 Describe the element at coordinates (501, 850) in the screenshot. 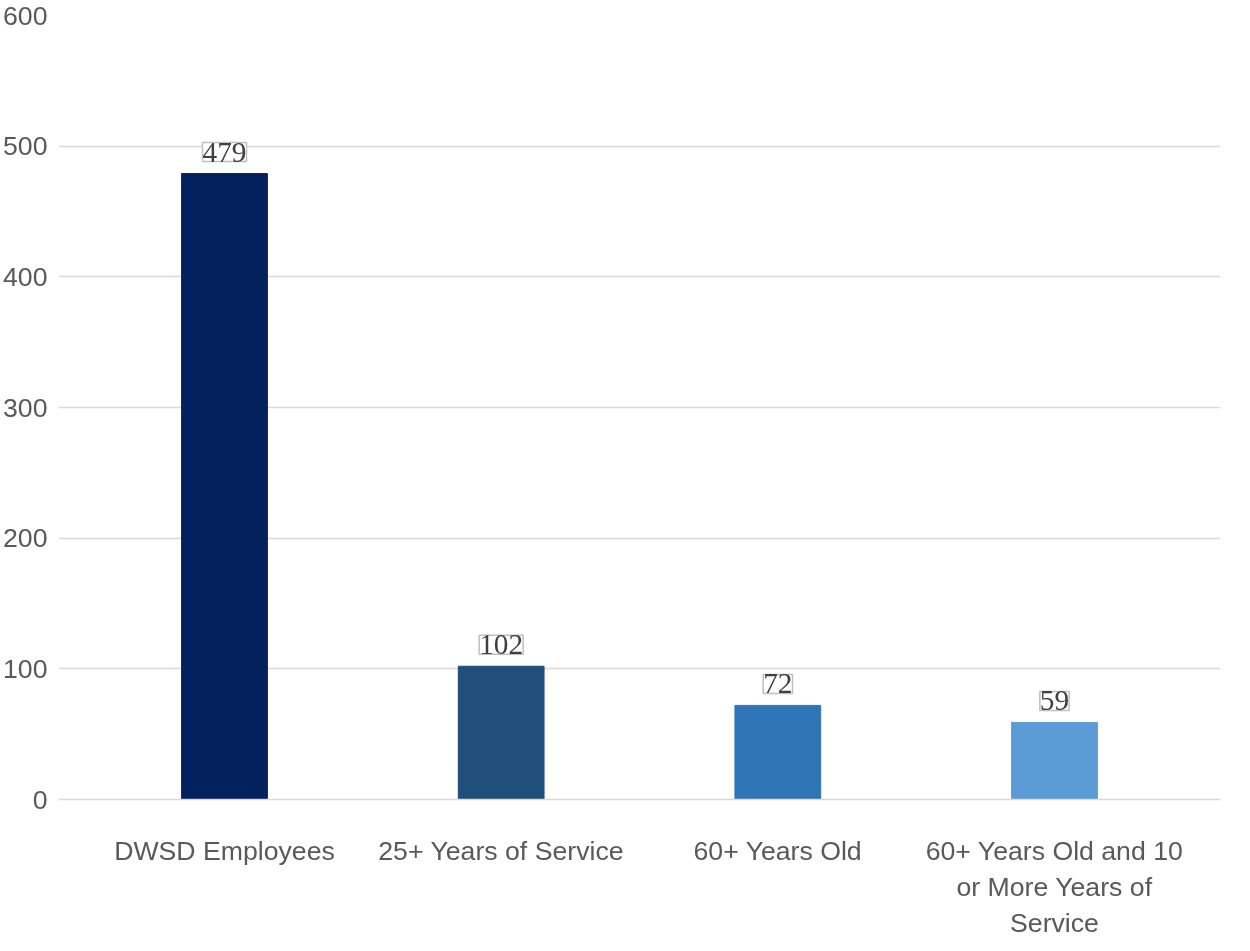

I see `x-tick-label: 25+ Years of Service` at that location.